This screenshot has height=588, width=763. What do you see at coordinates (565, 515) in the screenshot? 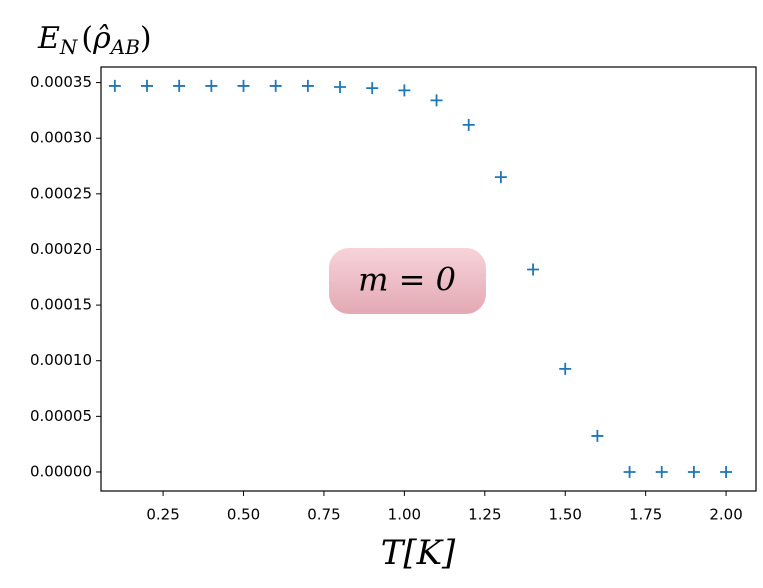
I see `x-tick-label: 1.50` at bounding box center [565, 515].